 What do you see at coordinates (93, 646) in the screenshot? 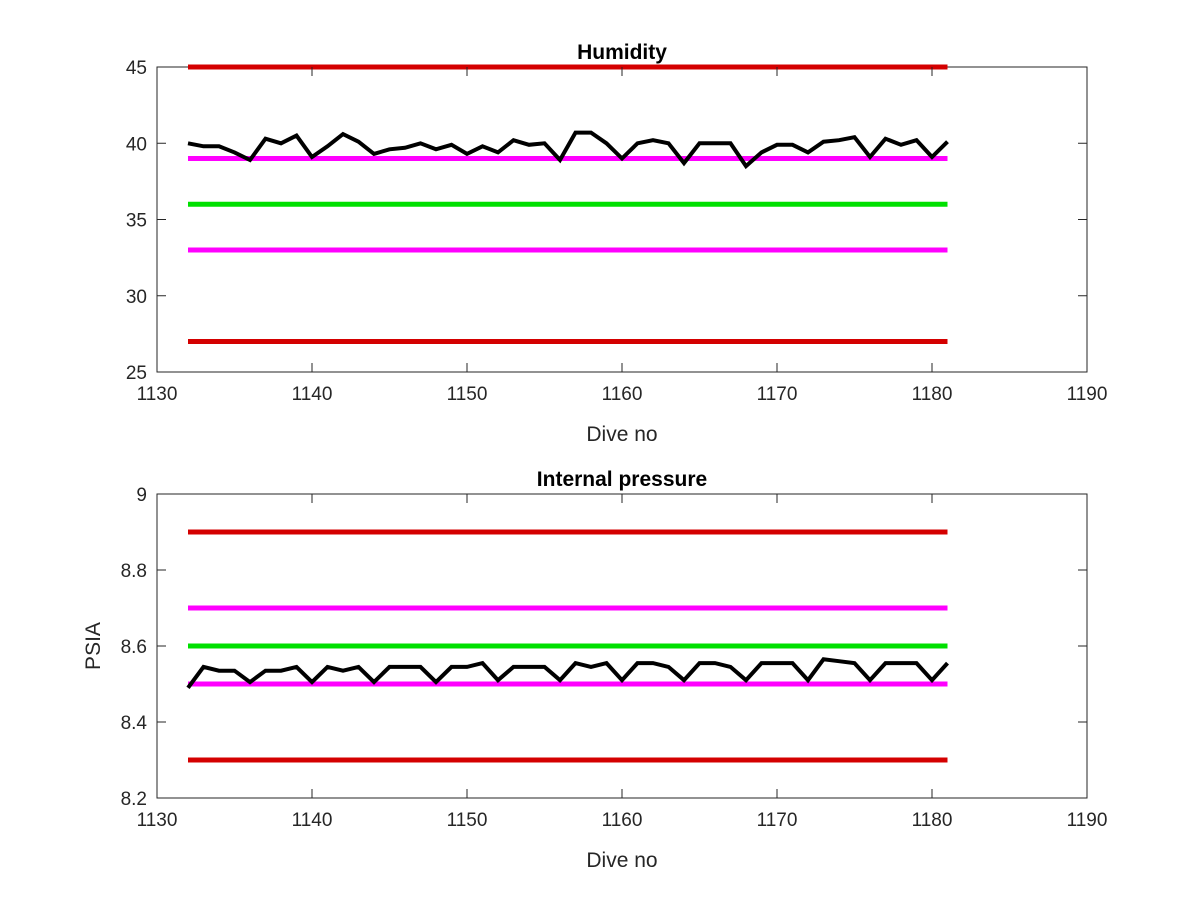
I see `y-axis-label: PSIA` at bounding box center [93, 646].